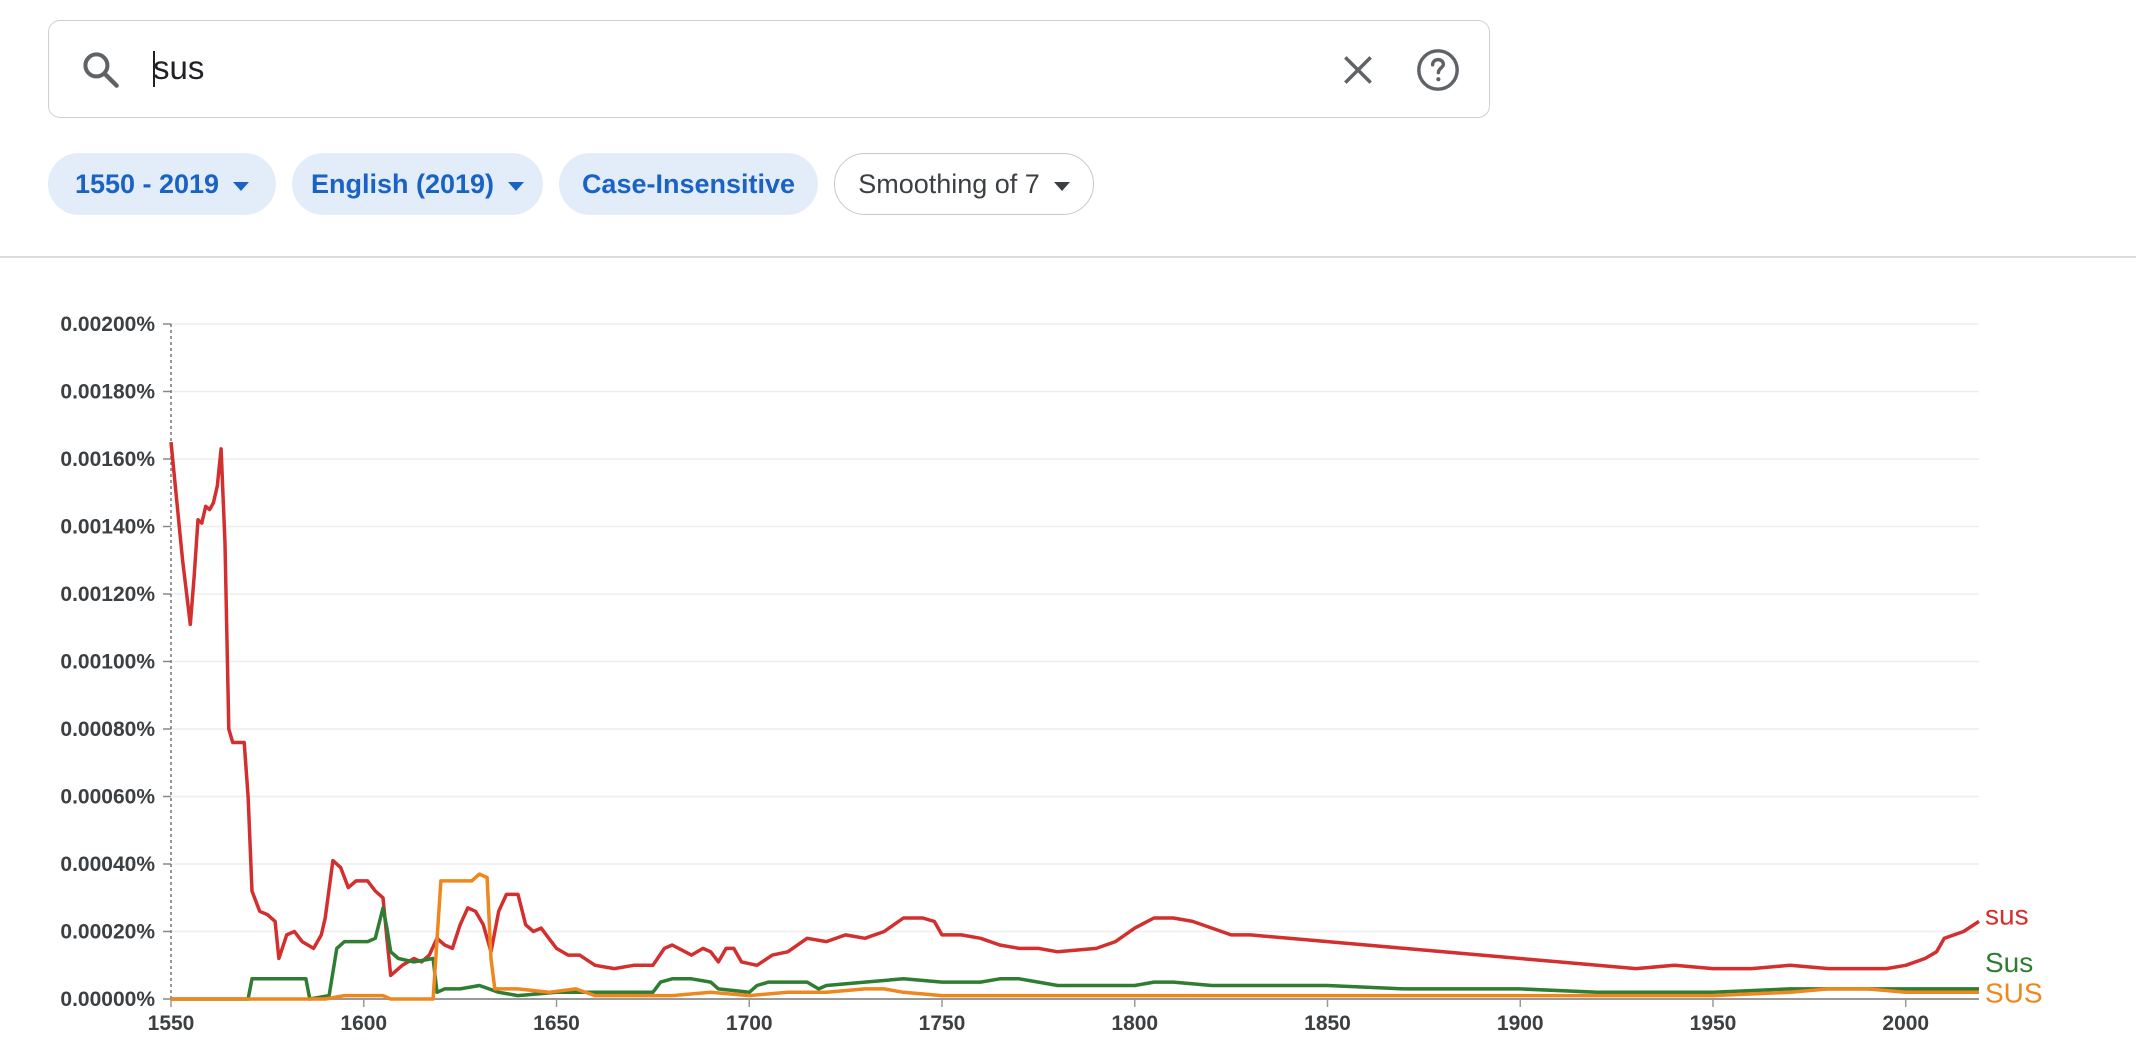 Image resolution: width=2136 pixels, height=1062 pixels. Describe the element at coordinates (769, 69) in the screenshot. I see `search-box: sus` at that location.